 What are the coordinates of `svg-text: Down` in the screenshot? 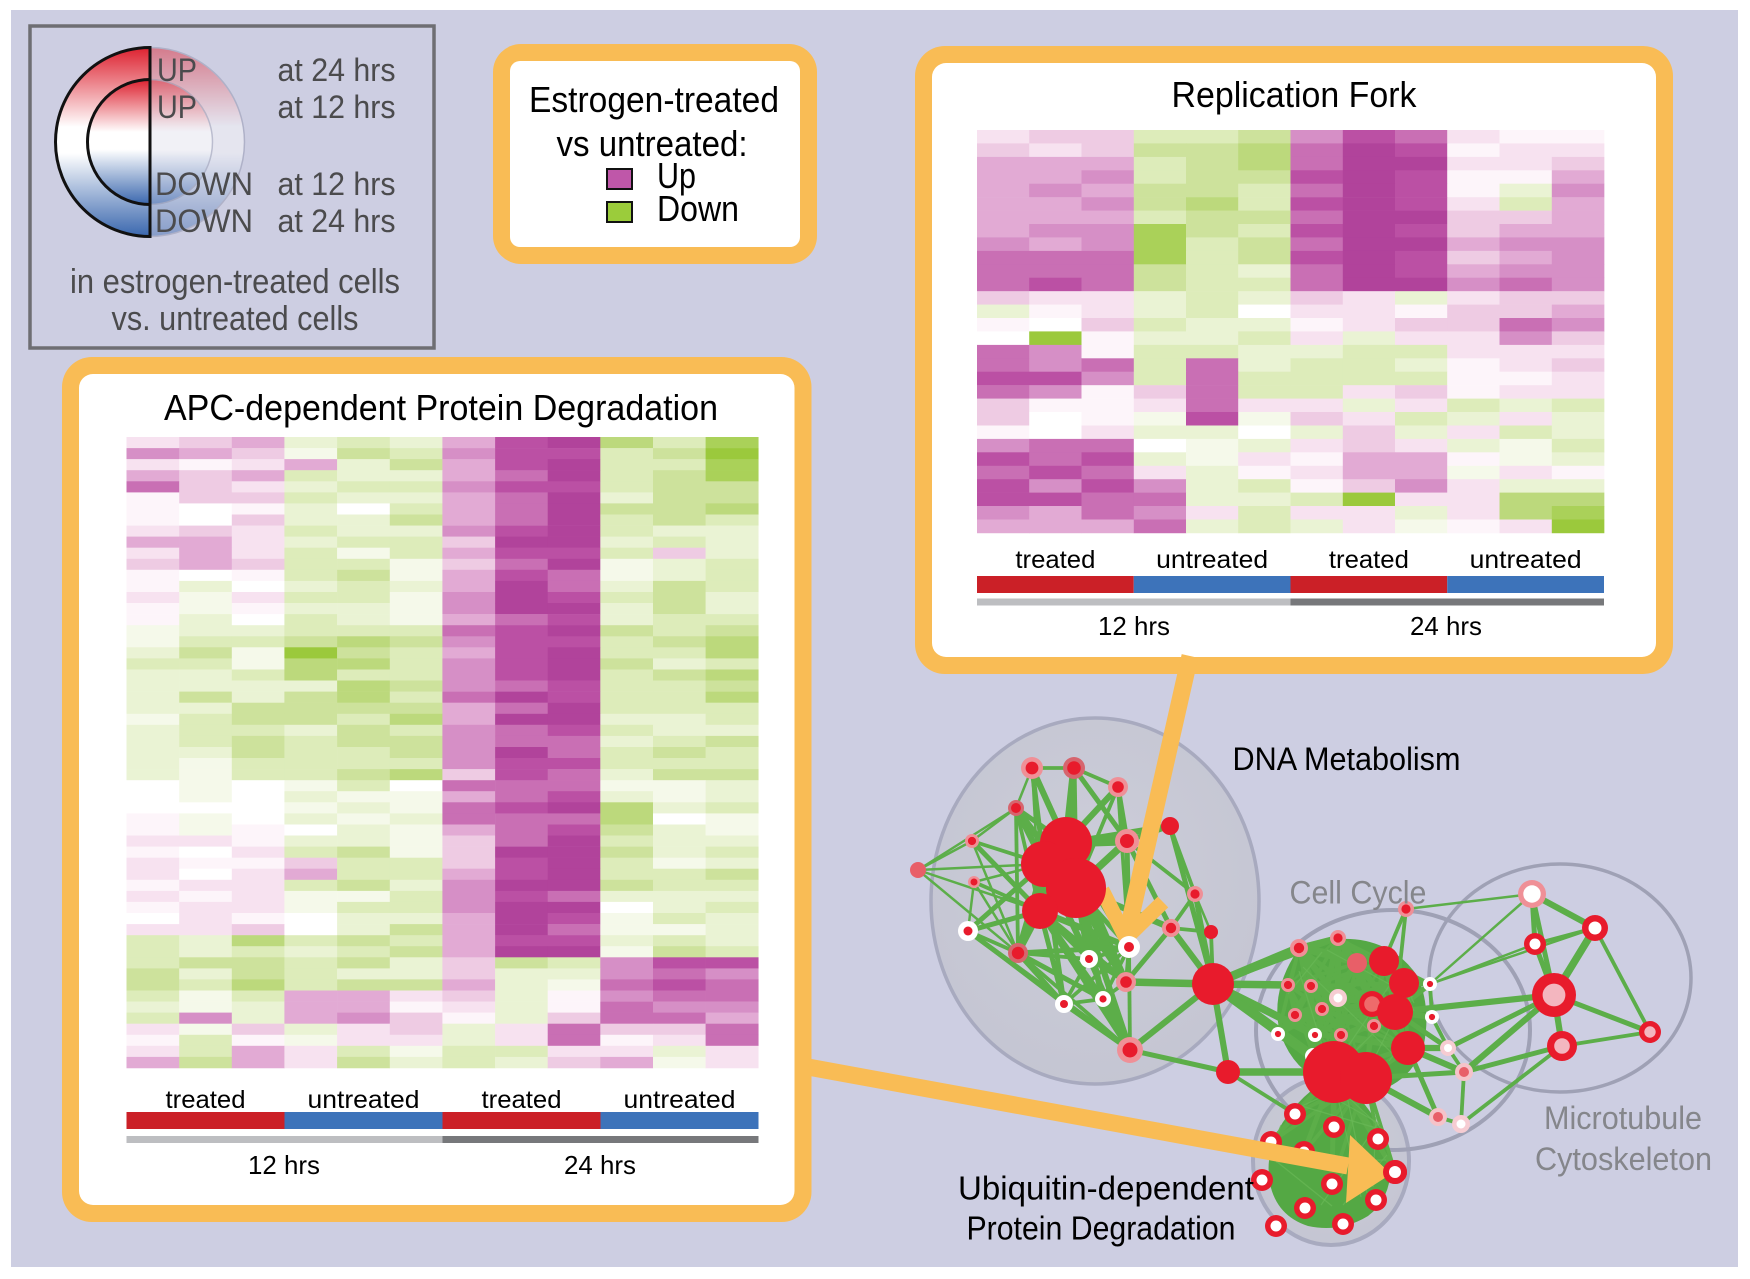 It's located at (698, 208).